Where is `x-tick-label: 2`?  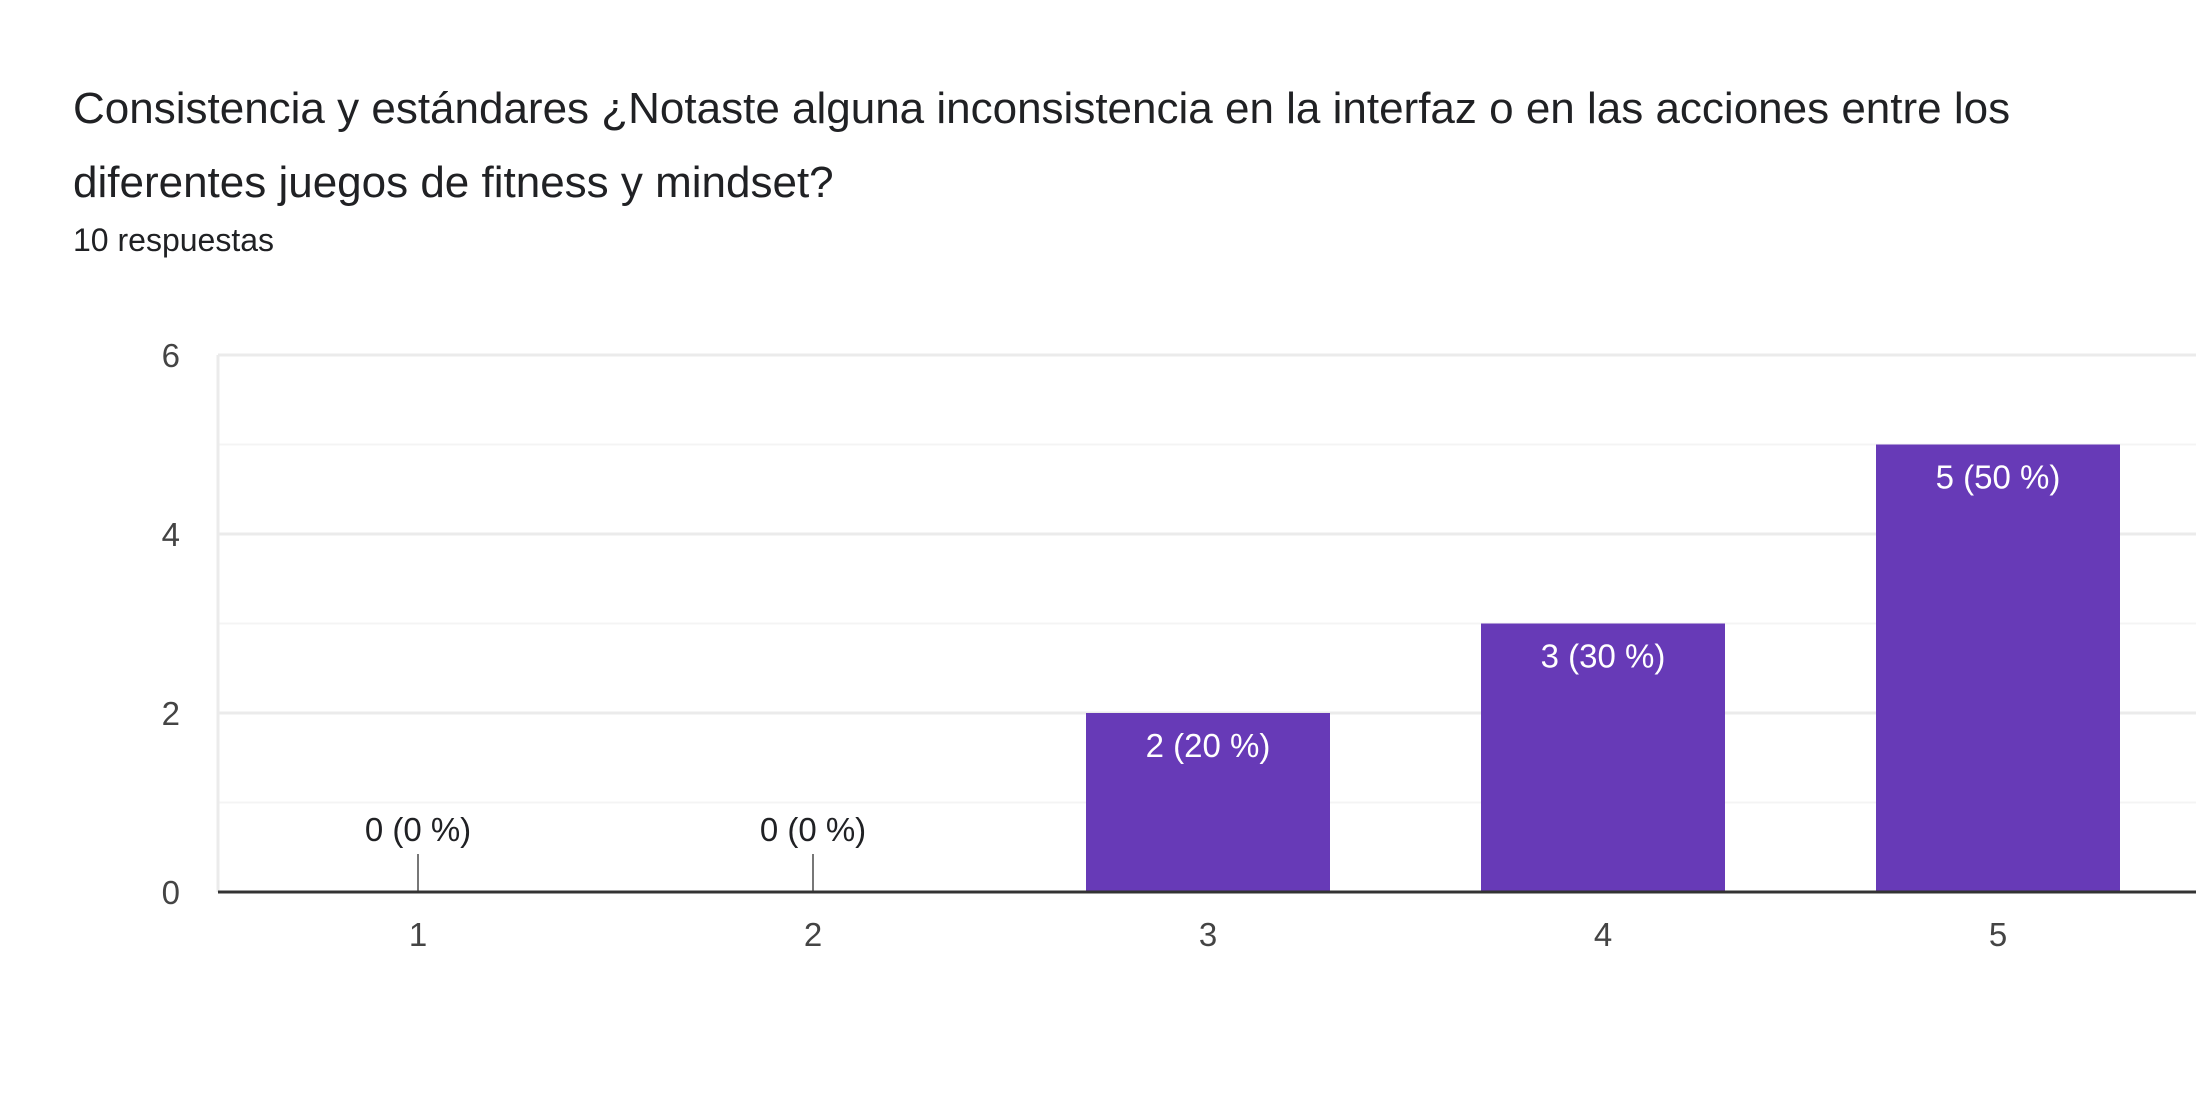
x-tick-label: 2 is located at coordinates (813, 934).